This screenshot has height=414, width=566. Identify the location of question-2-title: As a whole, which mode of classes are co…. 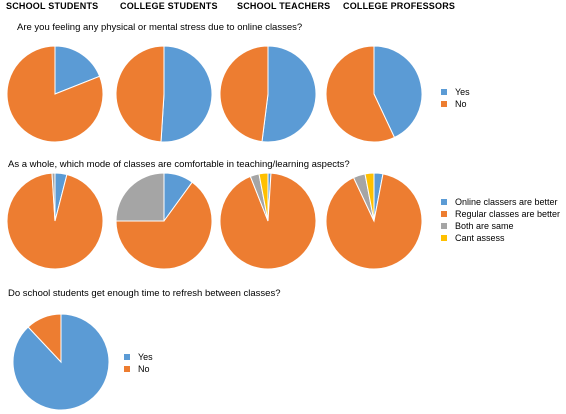
(179, 164).